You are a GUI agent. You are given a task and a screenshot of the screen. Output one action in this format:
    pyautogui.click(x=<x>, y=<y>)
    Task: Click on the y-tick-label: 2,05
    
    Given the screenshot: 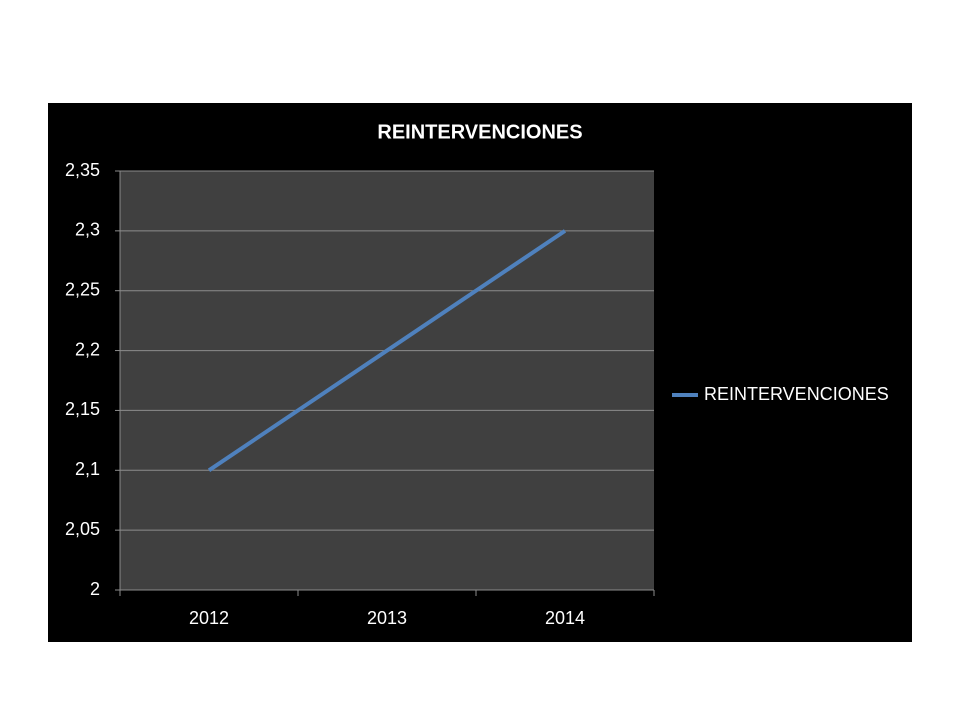 What is the action you would take?
    pyautogui.click(x=82, y=529)
    